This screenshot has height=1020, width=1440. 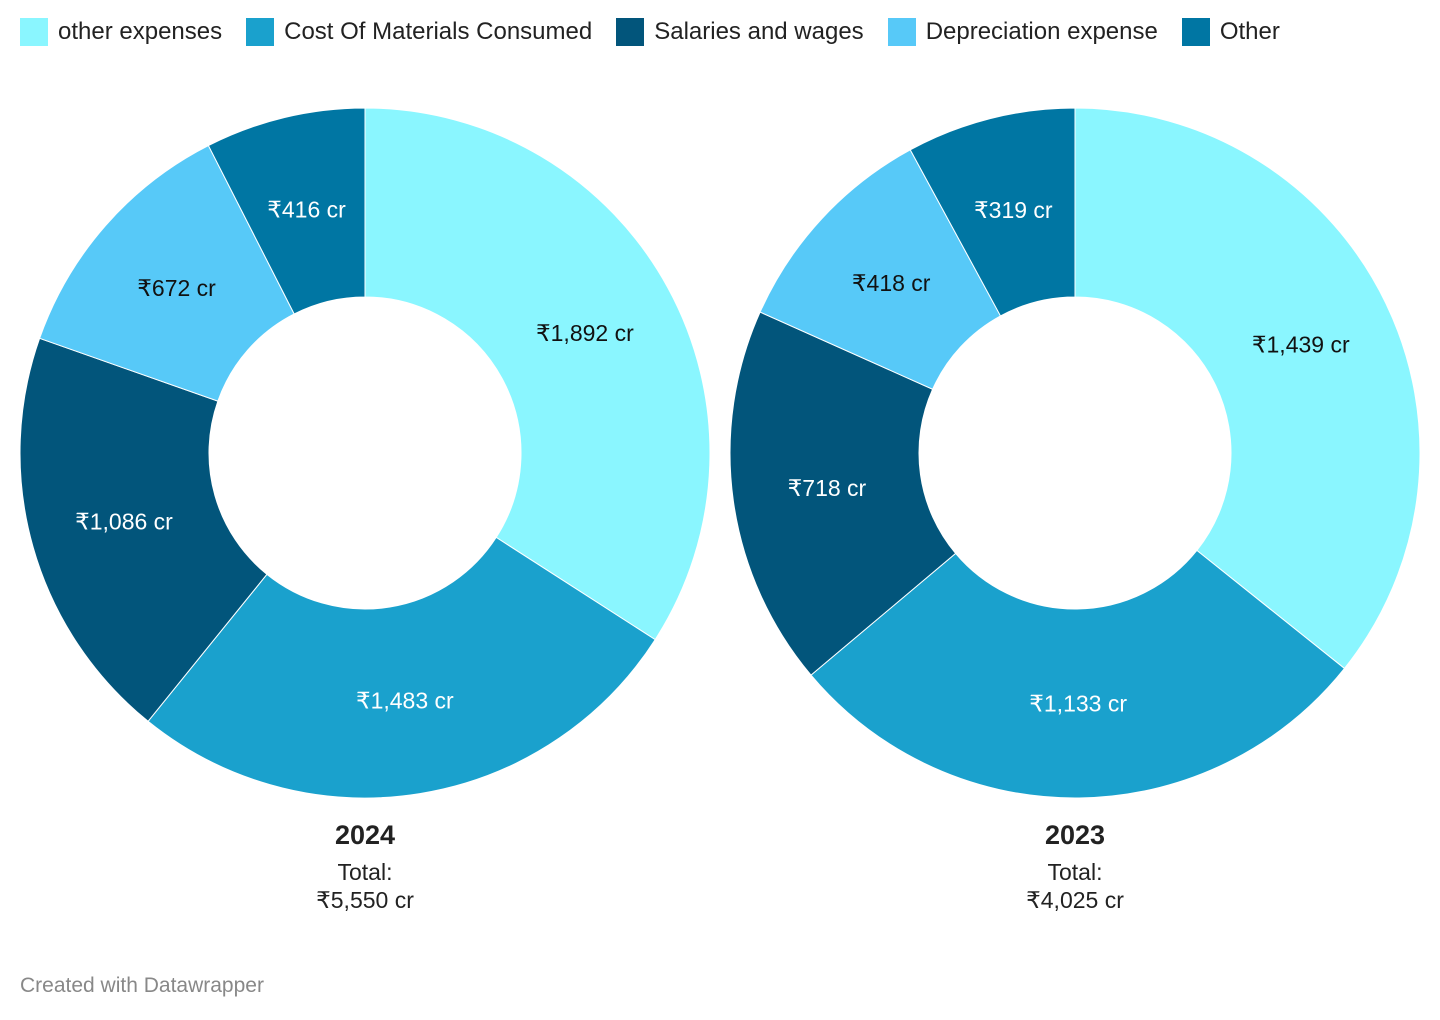 I want to click on legend-item: Other, so click(x=1230, y=32).